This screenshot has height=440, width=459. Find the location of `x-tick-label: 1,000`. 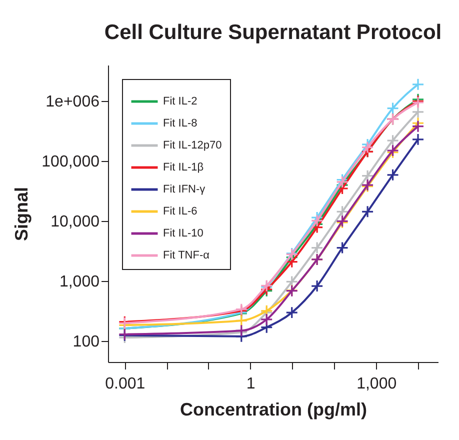

x-tick-label: 1,000 is located at coordinates (376, 384).